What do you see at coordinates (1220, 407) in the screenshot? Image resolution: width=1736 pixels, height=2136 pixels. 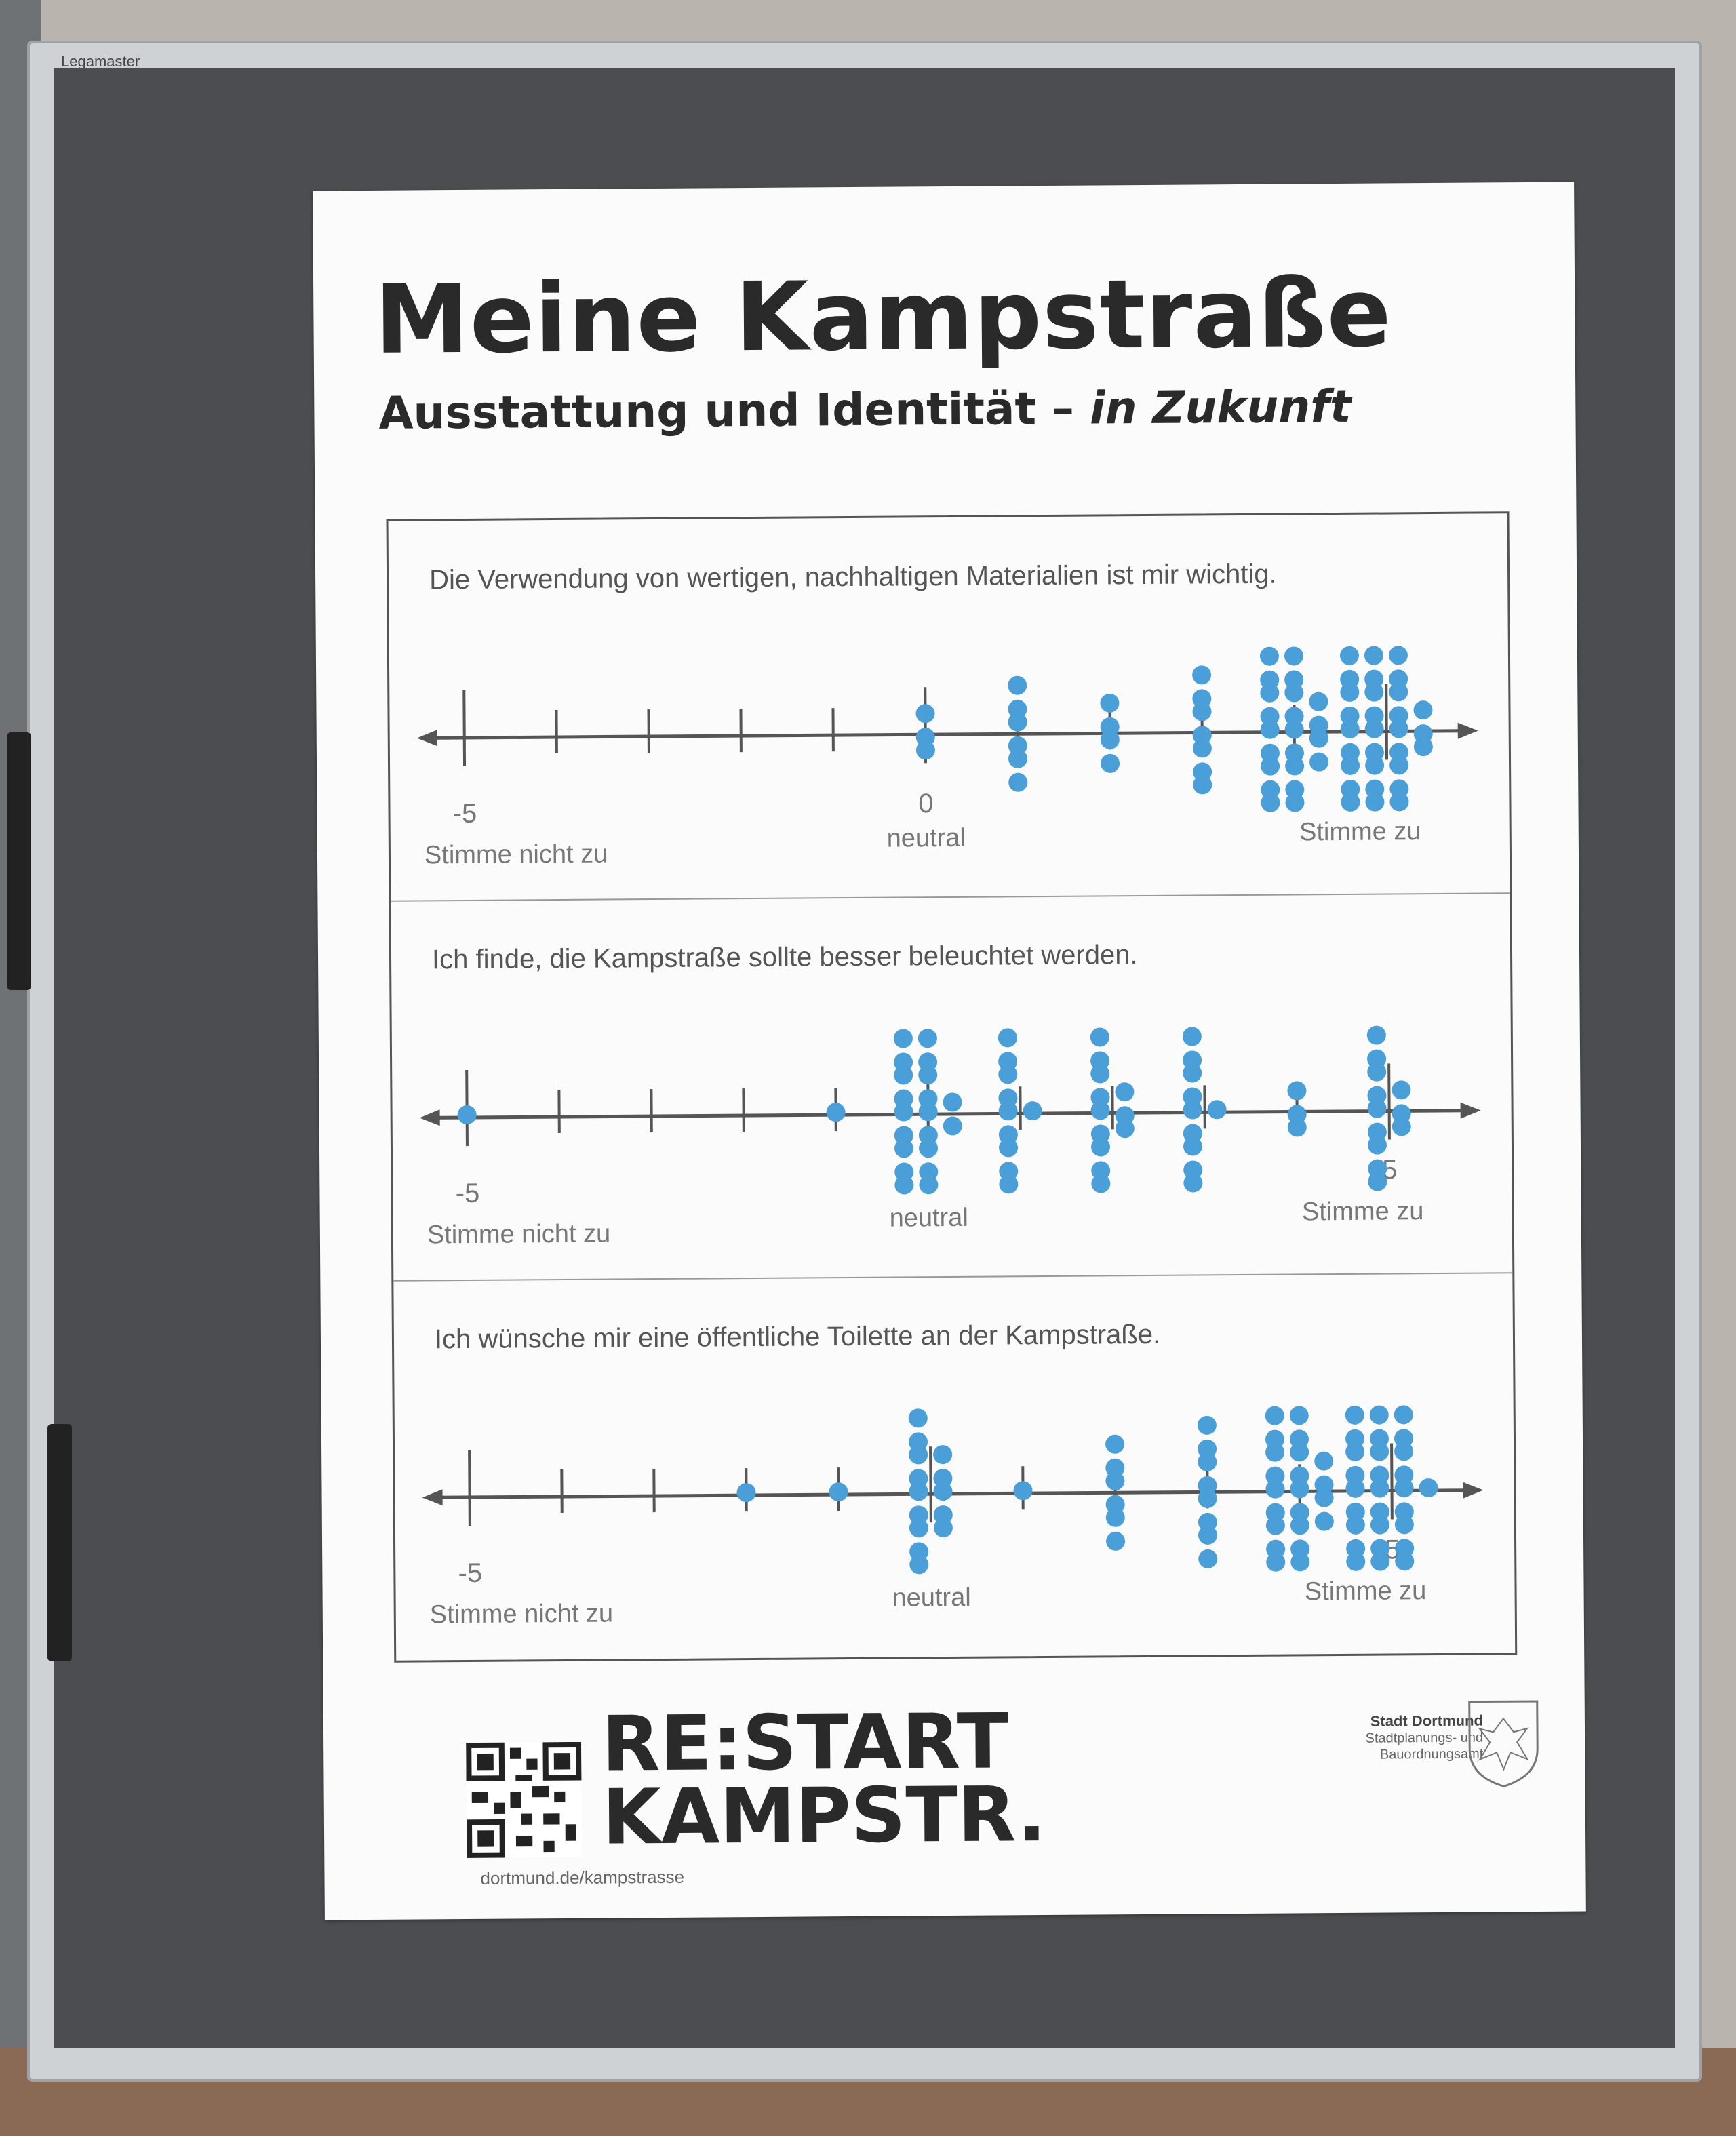 I see `subtitle-emphasis: in Zukunft` at bounding box center [1220, 407].